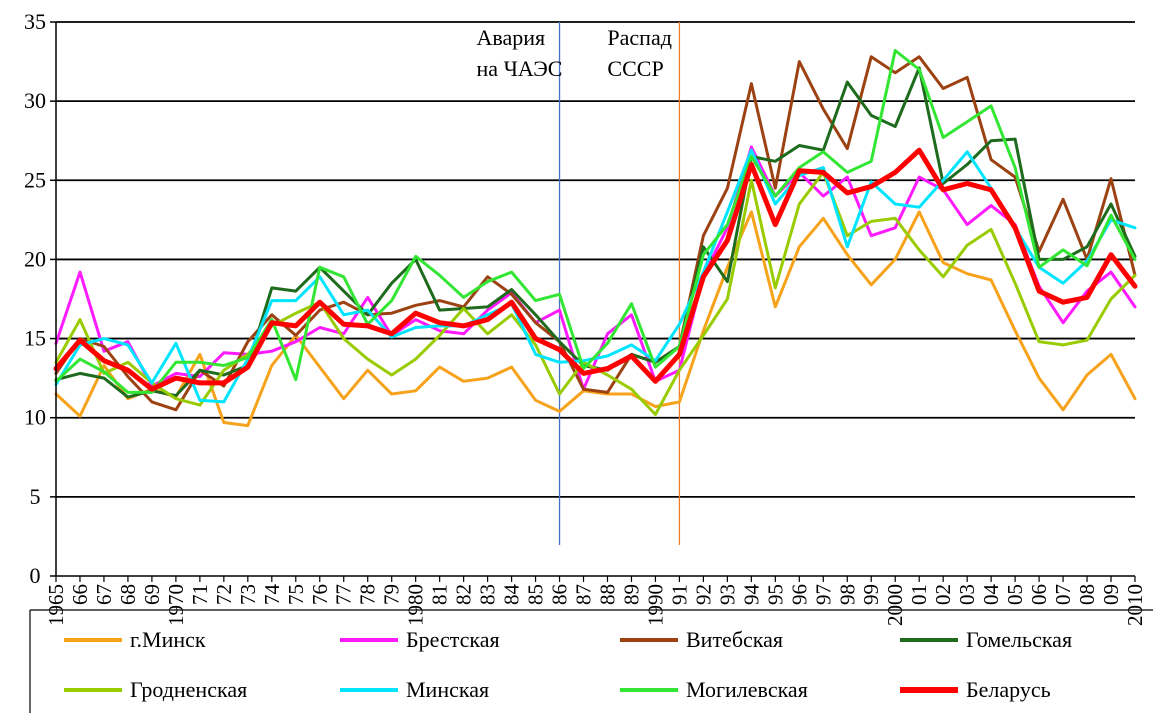 The image size is (1153, 713). Describe the element at coordinates (607, 594) in the screenshot. I see `x-tick-label: 88` at that location.